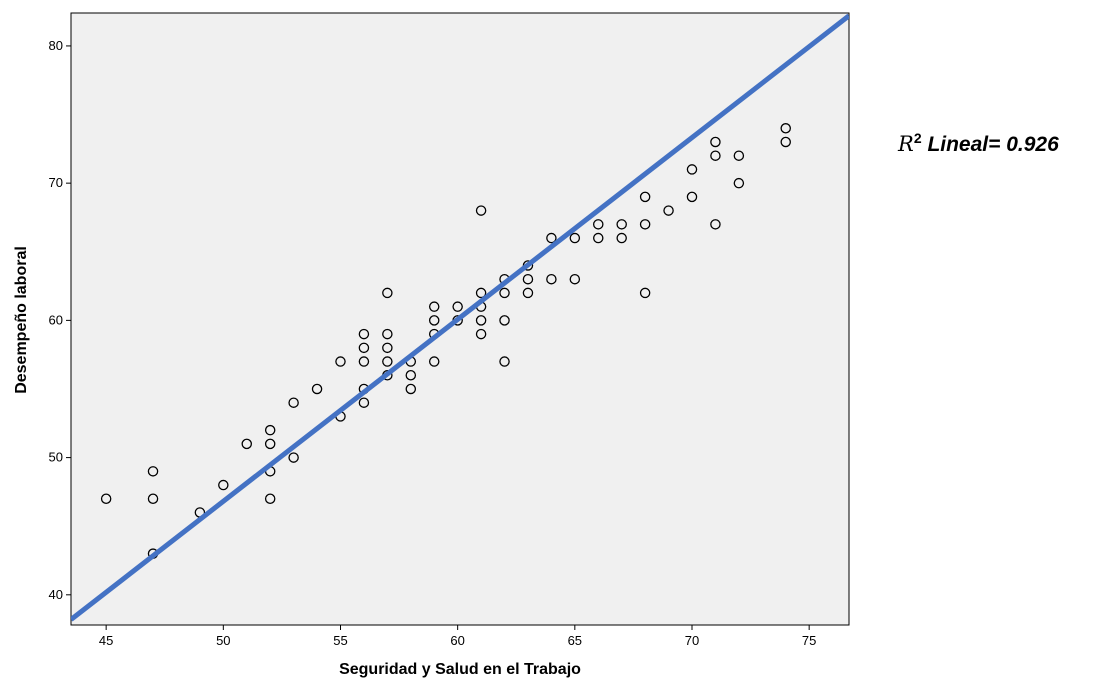  I want to click on r-squared-exponent: 2, so click(917, 138).